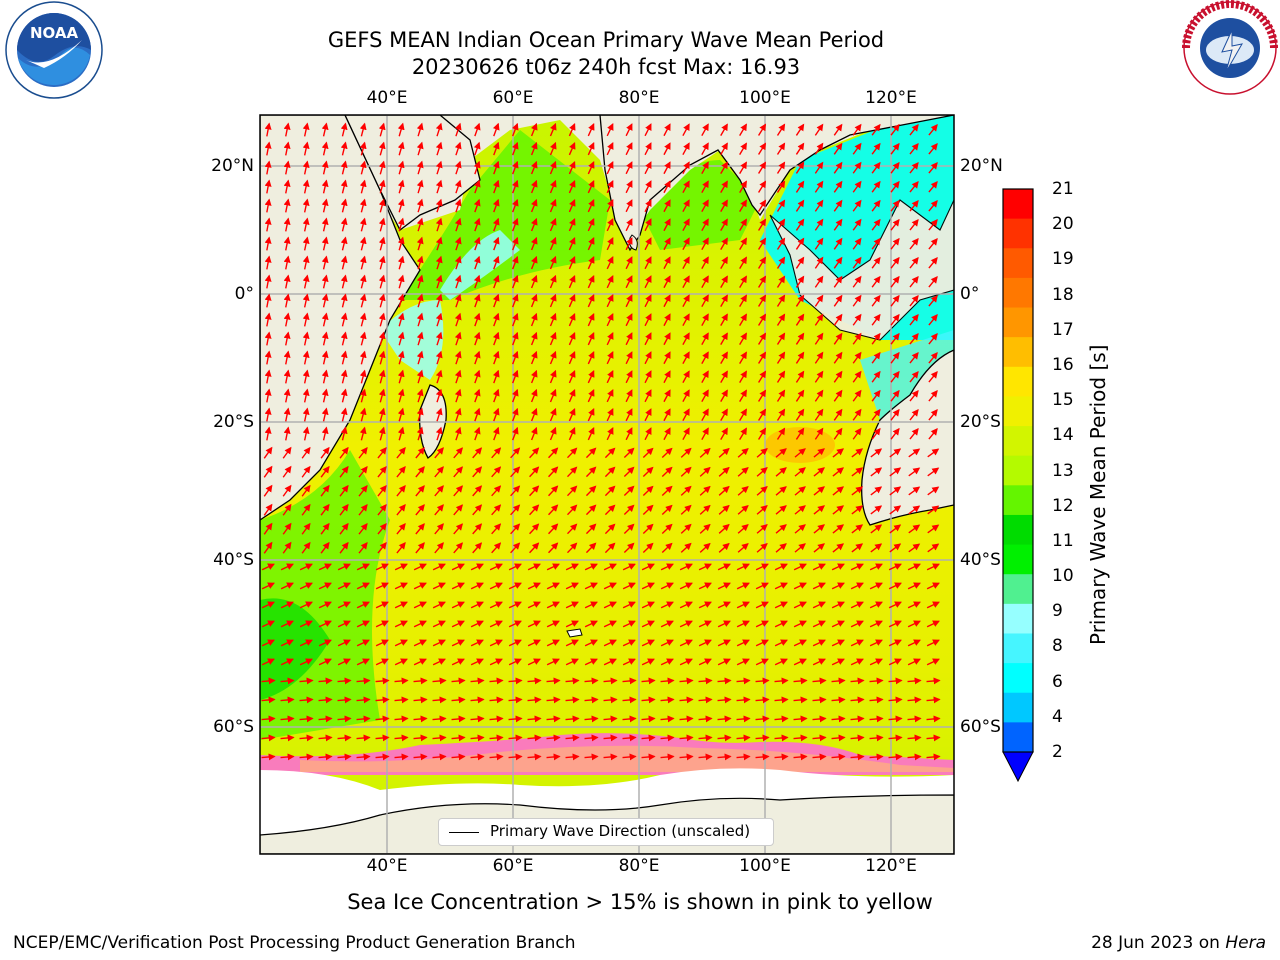 This screenshot has width=1280, height=960. What do you see at coordinates (387, 866) in the screenshot?
I see `tick-bottom-40e: 40°E` at bounding box center [387, 866].